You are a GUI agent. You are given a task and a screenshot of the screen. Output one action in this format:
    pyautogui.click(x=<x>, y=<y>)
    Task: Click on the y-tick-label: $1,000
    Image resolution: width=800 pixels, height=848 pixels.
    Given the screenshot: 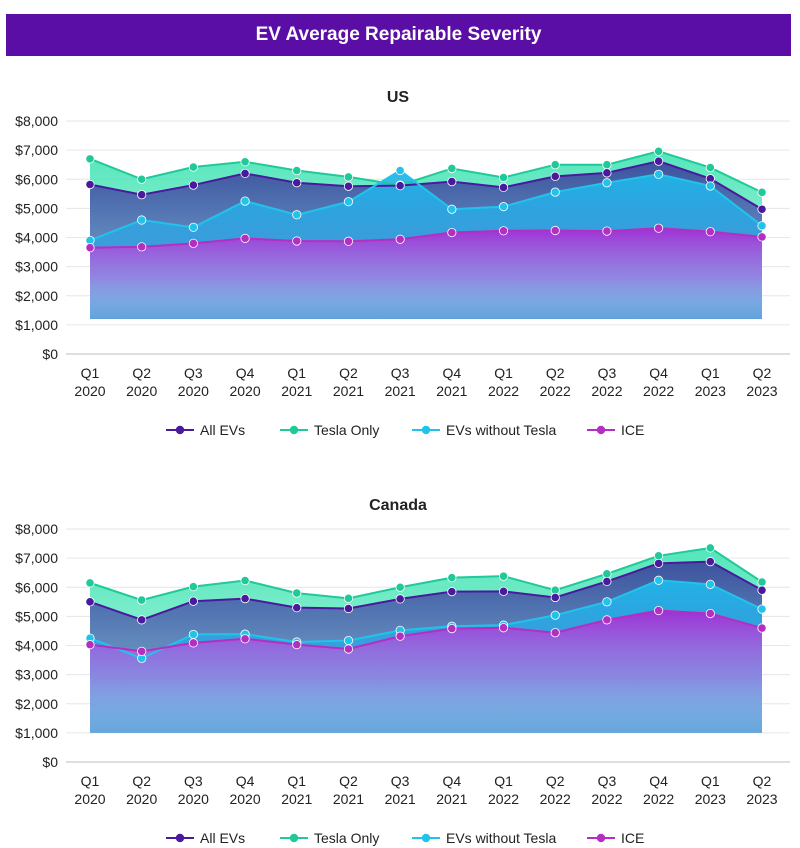 What is the action you would take?
    pyautogui.click(x=36, y=325)
    